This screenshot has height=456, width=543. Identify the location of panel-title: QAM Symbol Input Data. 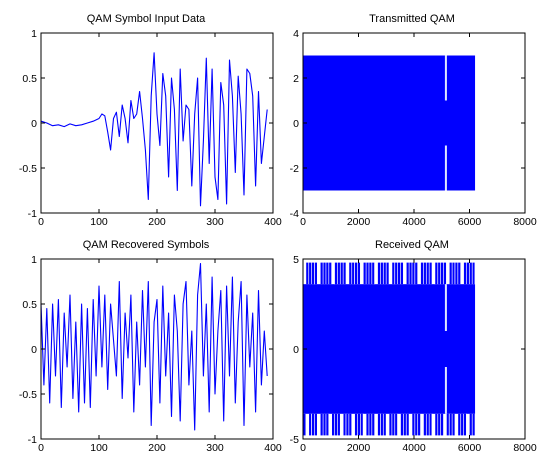
(146, 19).